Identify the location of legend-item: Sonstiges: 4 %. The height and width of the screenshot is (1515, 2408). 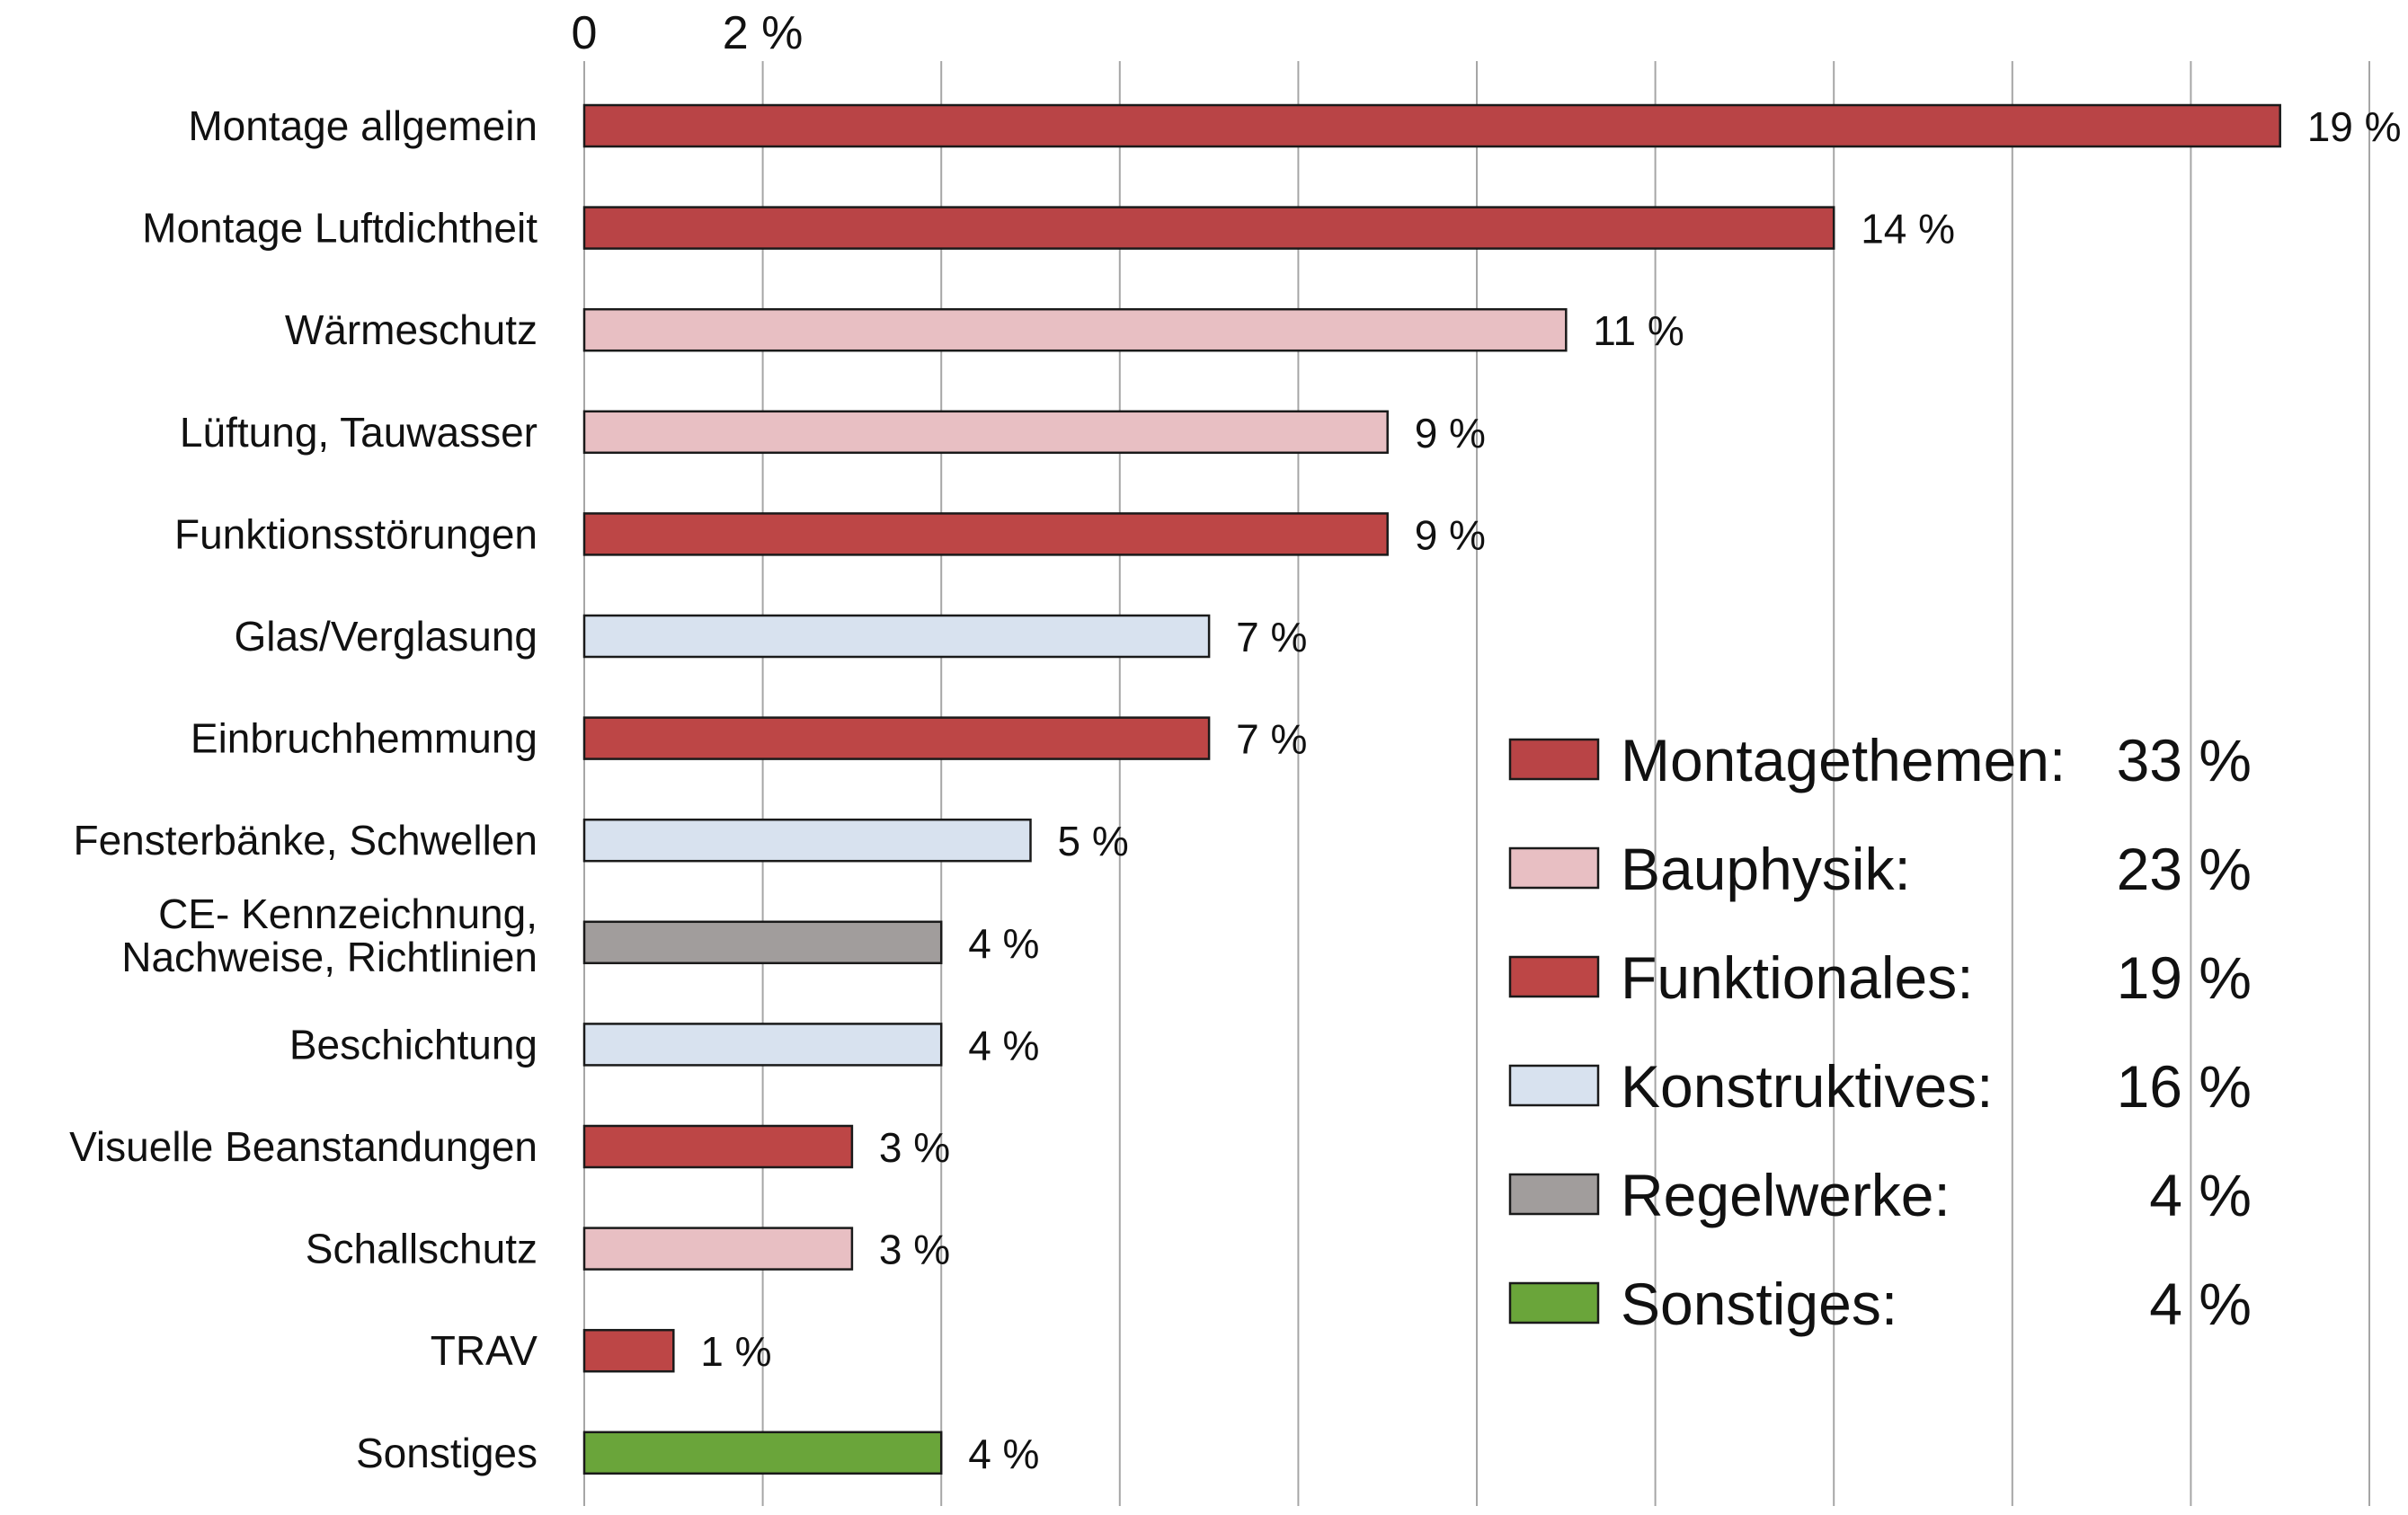
(1880, 1304).